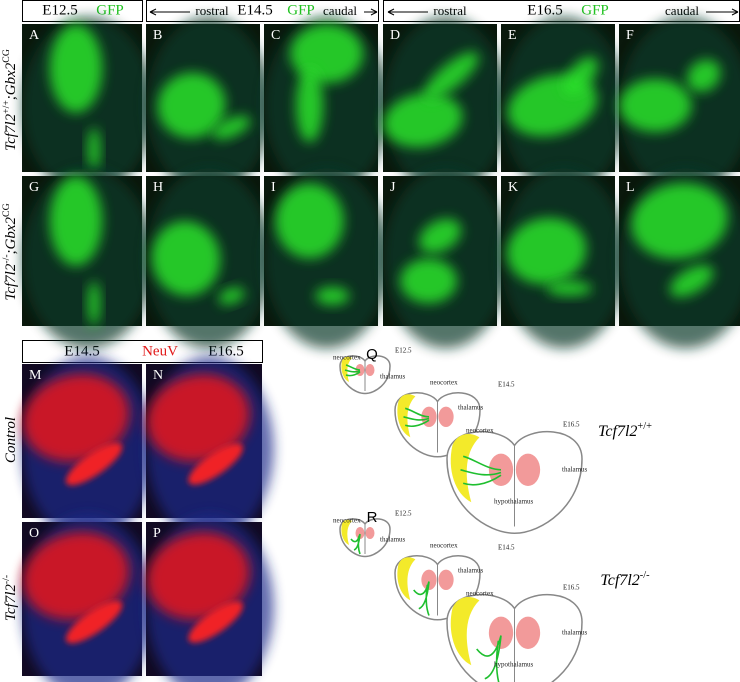 This screenshot has width=740, height=682. What do you see at coordinates (158, 375) in the screenshot?
I see `label: N` at bounding box center [158, 375].